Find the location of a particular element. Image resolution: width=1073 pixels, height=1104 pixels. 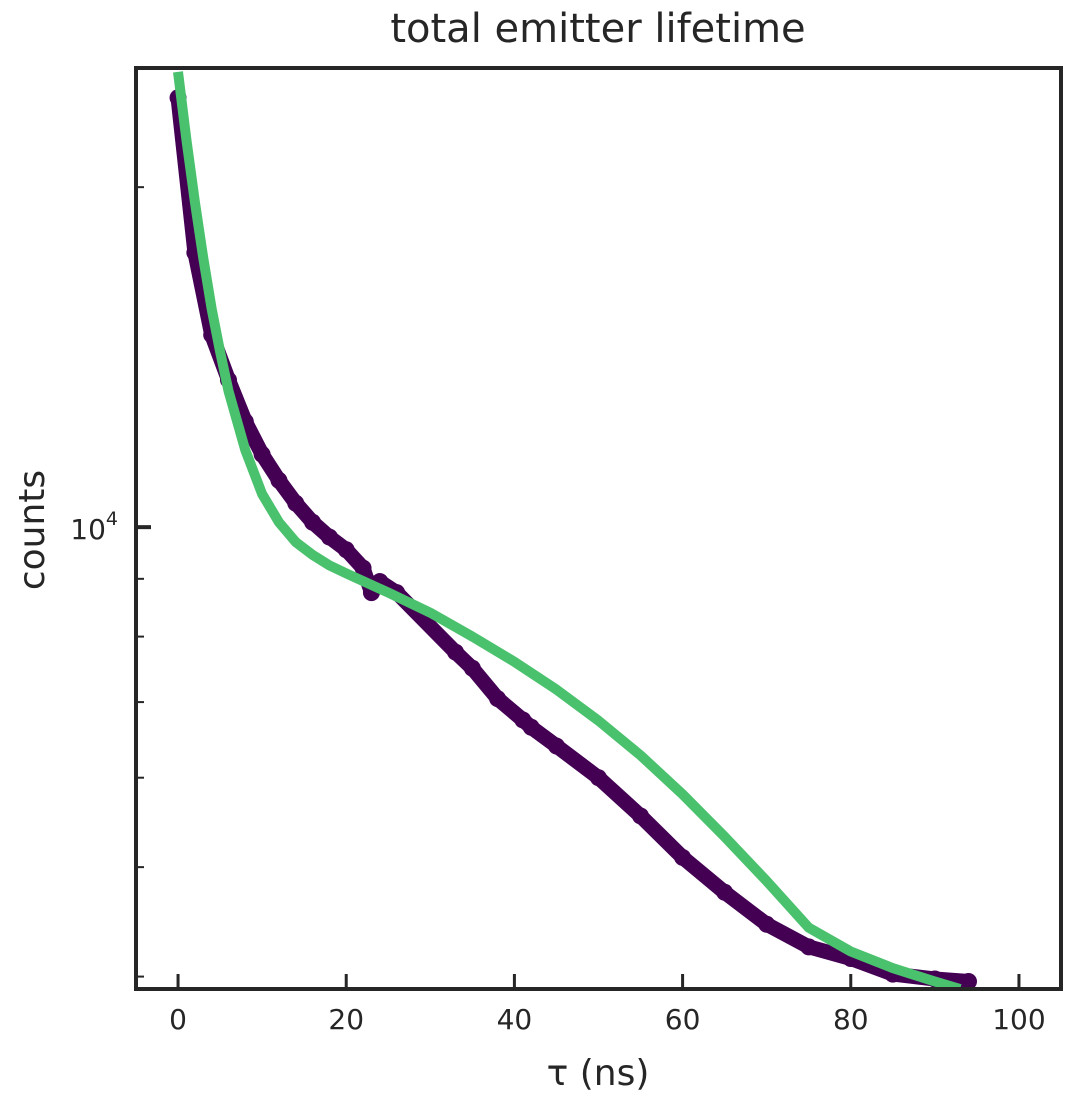

x-axis: 0 20 40 60 80 100 is located at coordinates (607, 1005).